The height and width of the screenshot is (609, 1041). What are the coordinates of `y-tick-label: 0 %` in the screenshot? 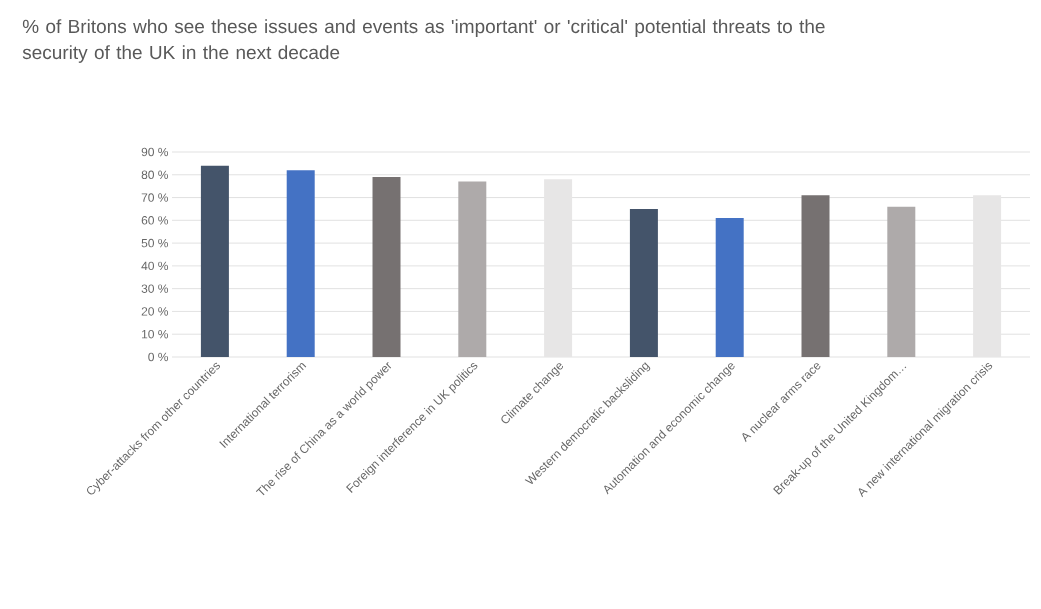 It's located at (158, 357).